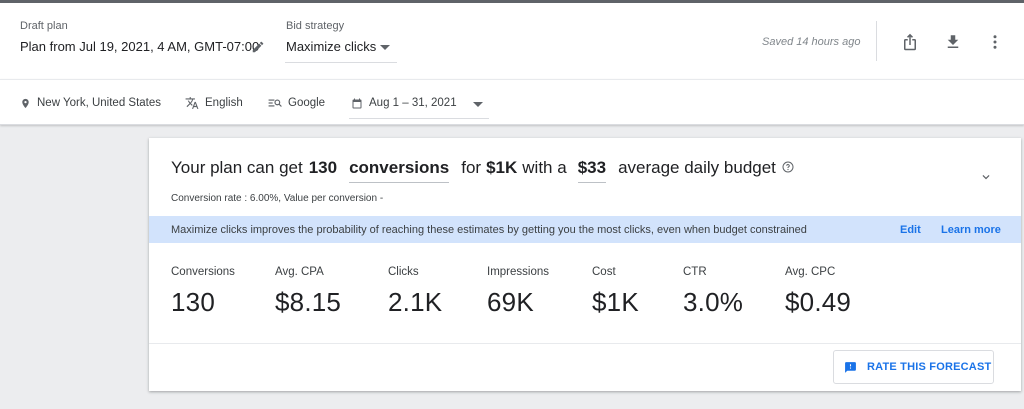  I want to click on metric-ctr: CTR 3.0%, so click(713, 292).